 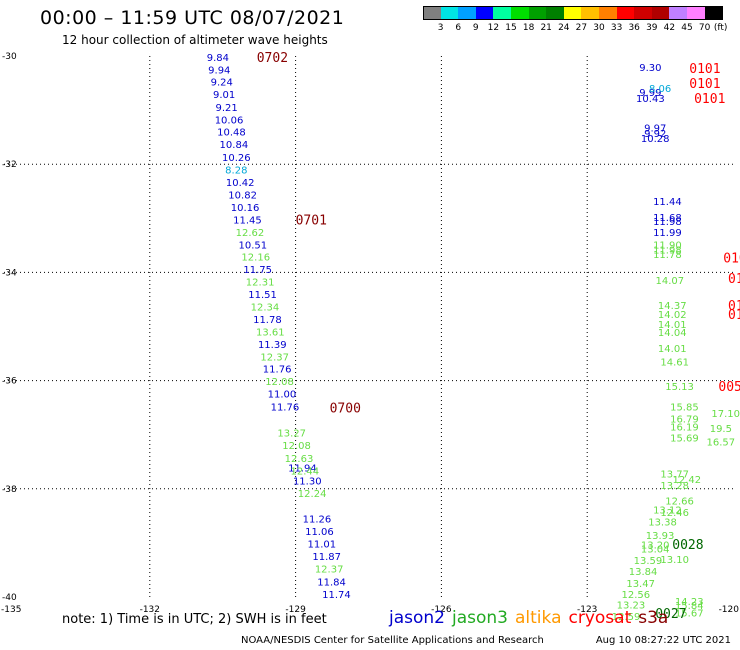 What do you see at coordinates (250, 233) in the screenshot?
I see `swh-value-label: 12.62` at bounding box center [250, 233].